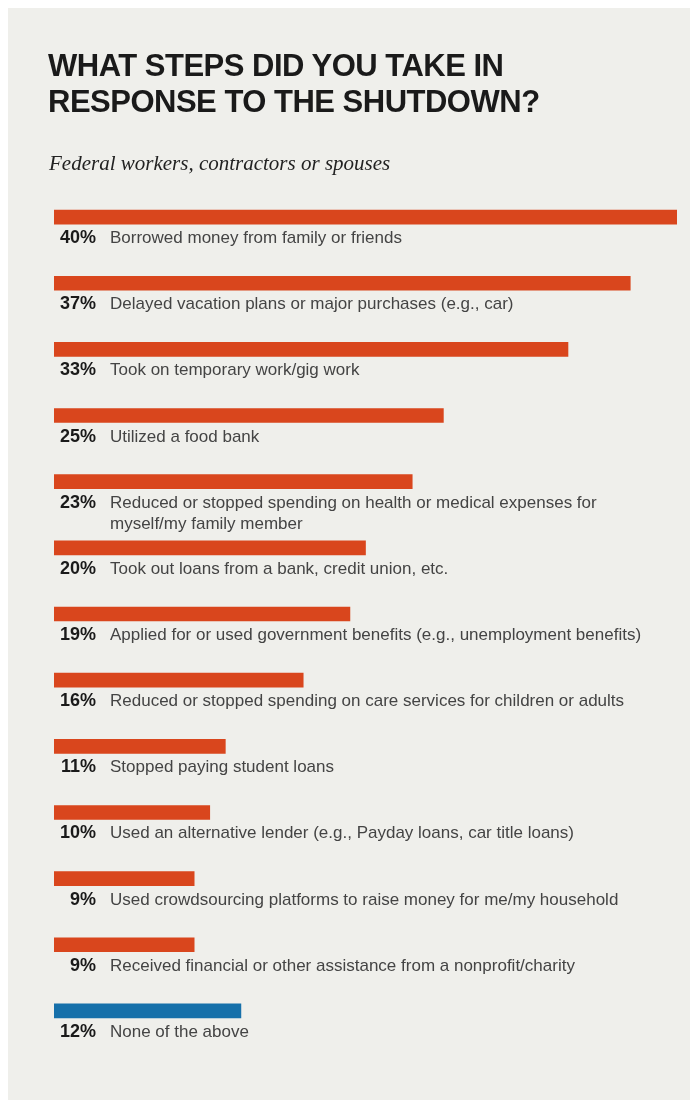 The width and height of the screenshot is (697, 1107). I want to click on data-label: 11%, so click(78, 766).